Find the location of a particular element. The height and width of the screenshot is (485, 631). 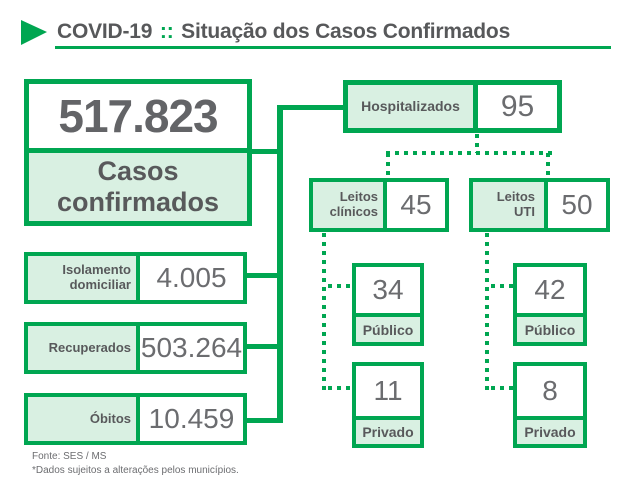

deaths-box: Óbitos 10.459 is located at coordinates (135, 419).